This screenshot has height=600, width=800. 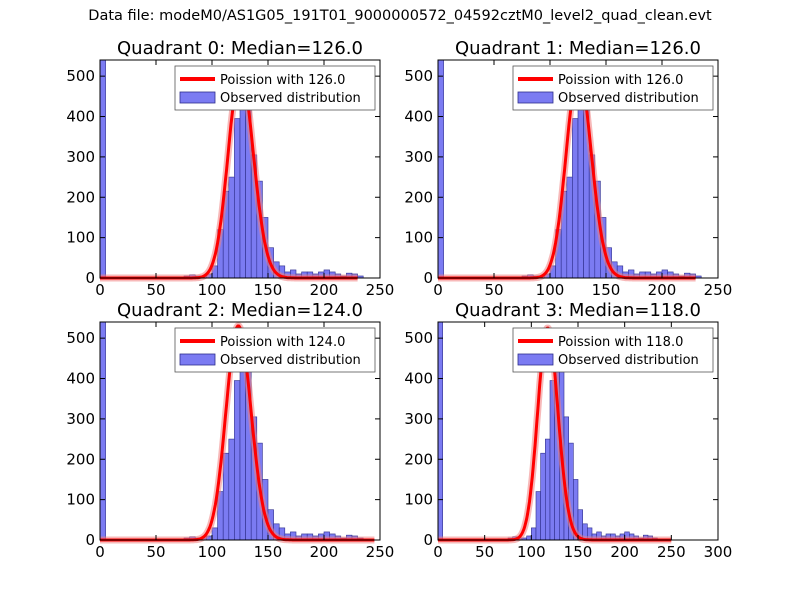 I want to click on quadrant-1-title: Quadrant 1: Median=126.0, so click(x=578, y=48).